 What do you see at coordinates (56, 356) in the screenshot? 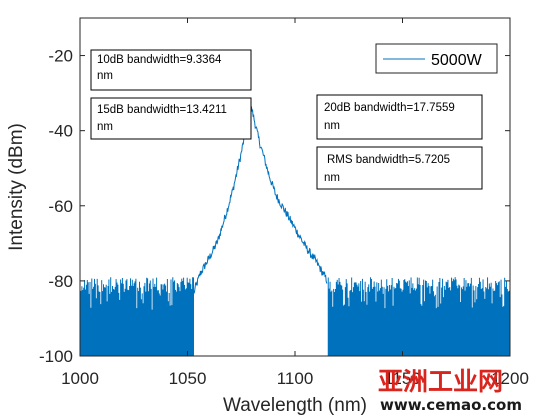
I see `y-tick-label: -100` at bounding box center [56, 356].